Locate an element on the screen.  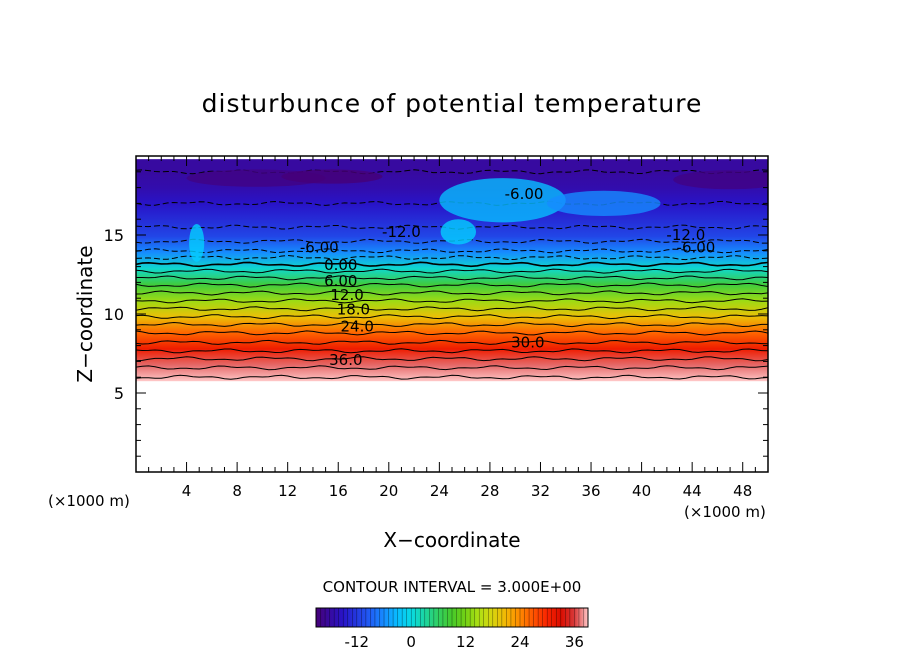
y-tick-label: 15 is located at coordinates (114, 235).